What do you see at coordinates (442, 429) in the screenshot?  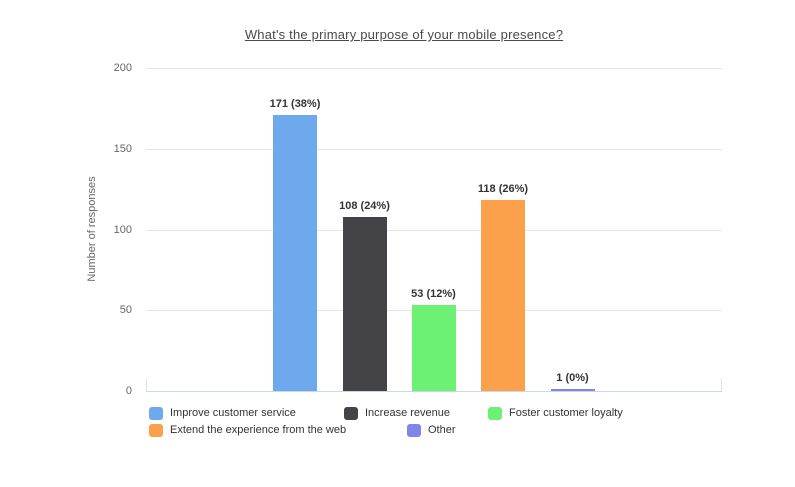 I see `legend-label: Other` at bounding box center [442, 429].